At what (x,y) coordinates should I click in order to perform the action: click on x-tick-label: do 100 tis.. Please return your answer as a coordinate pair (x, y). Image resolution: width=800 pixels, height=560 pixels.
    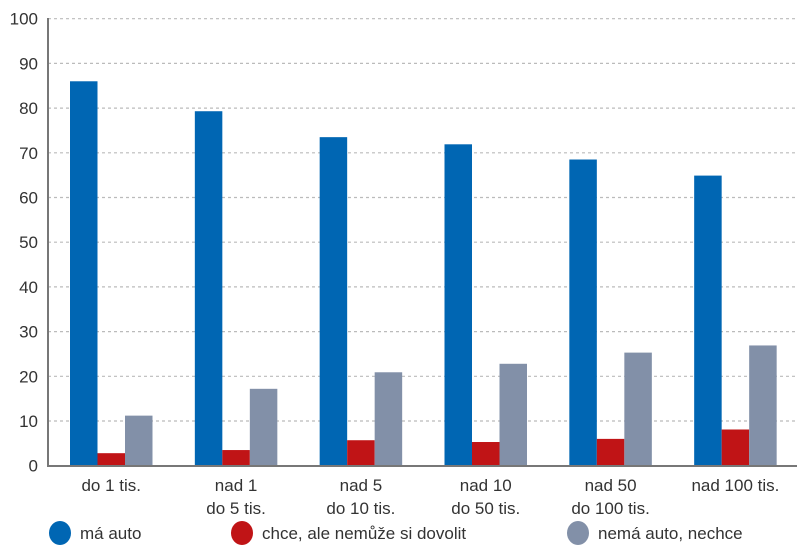
    Looking at the image, I should click on (610, 508).